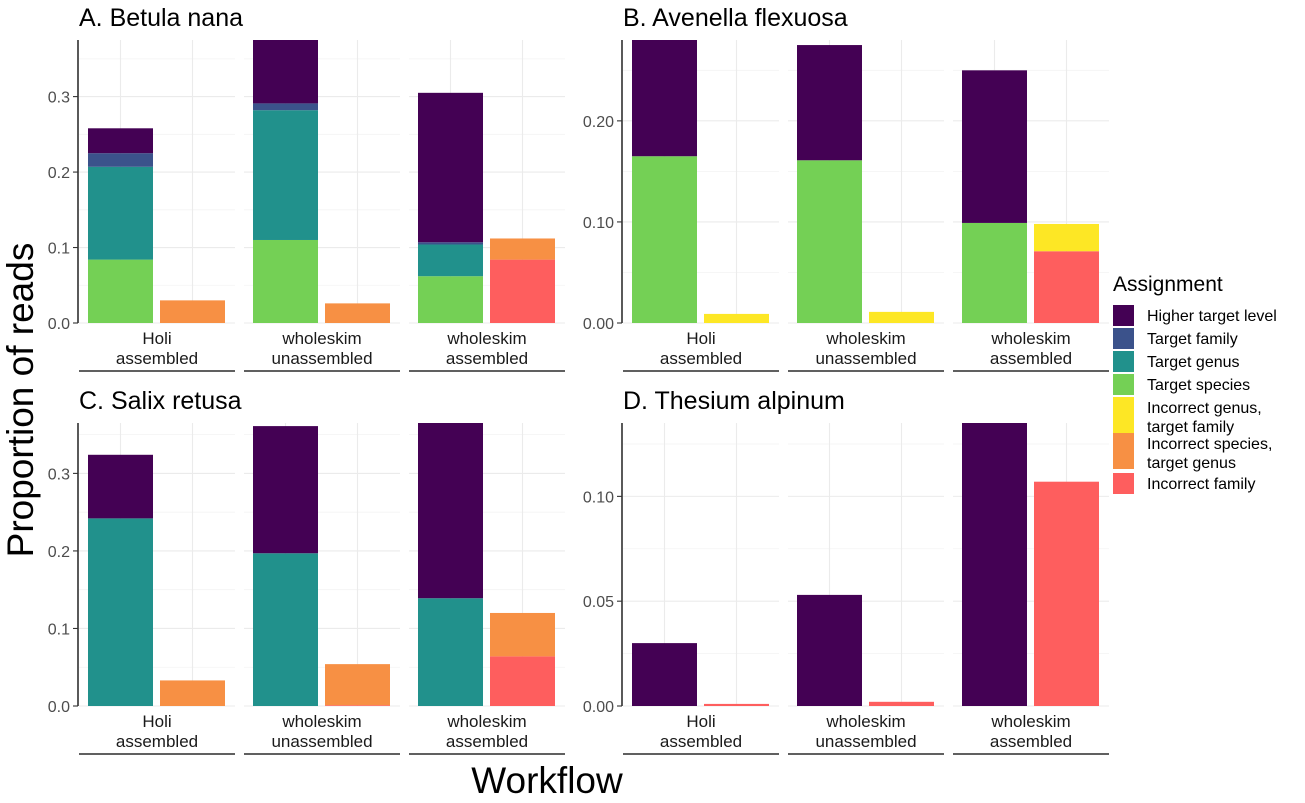  I want to click on legend-item-incfamily: Incorrect family, so click(1184, 483).